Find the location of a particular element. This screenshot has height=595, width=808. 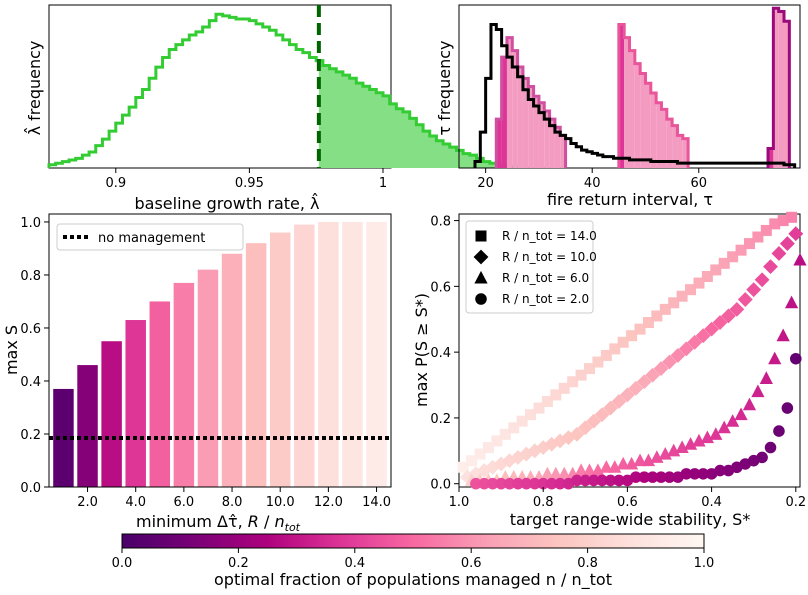

panel-c-ylabel: max S is located at coordinates (11, 350).